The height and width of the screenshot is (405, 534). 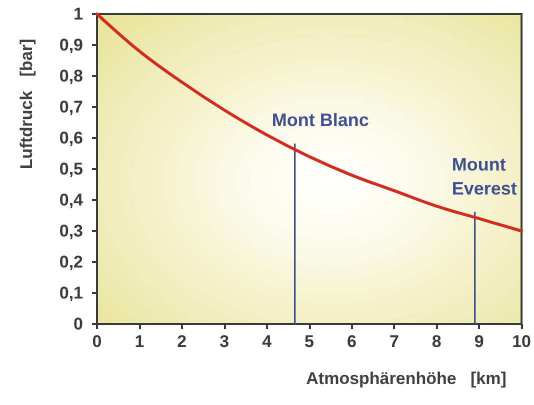 What do you see at coordinates (182, 341) in the screenshot?
I see `x-tick-label: 2` at bounding box center [182, 341].